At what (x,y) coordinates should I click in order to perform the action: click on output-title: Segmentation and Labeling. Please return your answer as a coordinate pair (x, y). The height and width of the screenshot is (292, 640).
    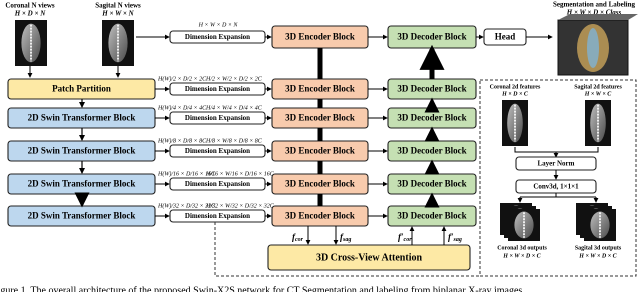
    Looking at the image, I should click on (594, 5).